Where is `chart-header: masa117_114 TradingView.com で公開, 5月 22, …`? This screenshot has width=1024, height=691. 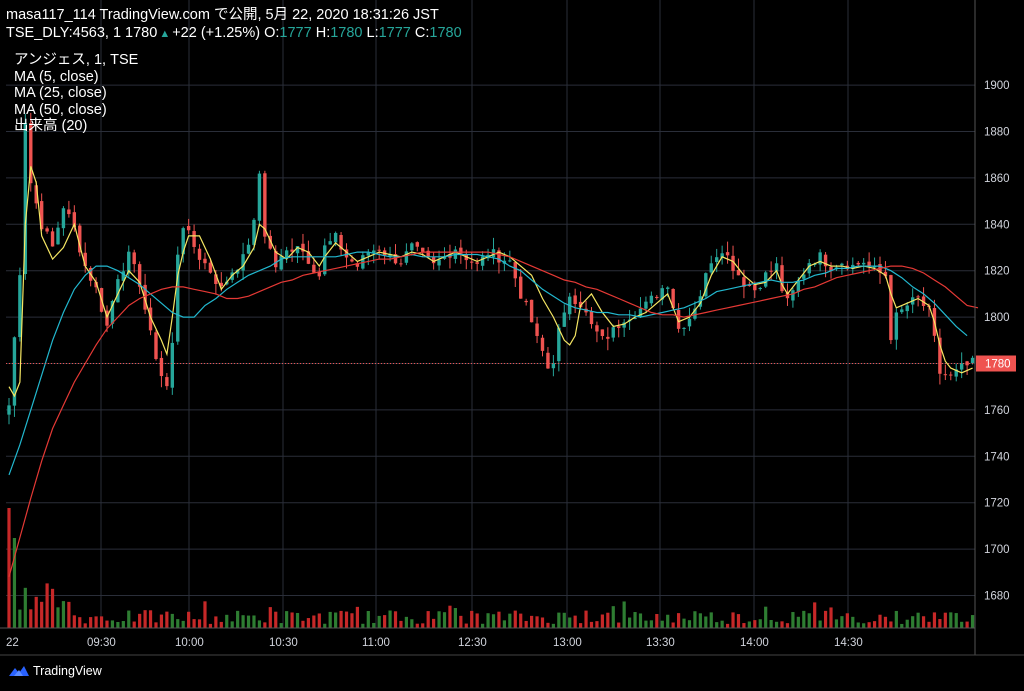
chart-header: masa117_114 TradingView.com で公開, 5月 22, … is located at coordinates (234, 24).